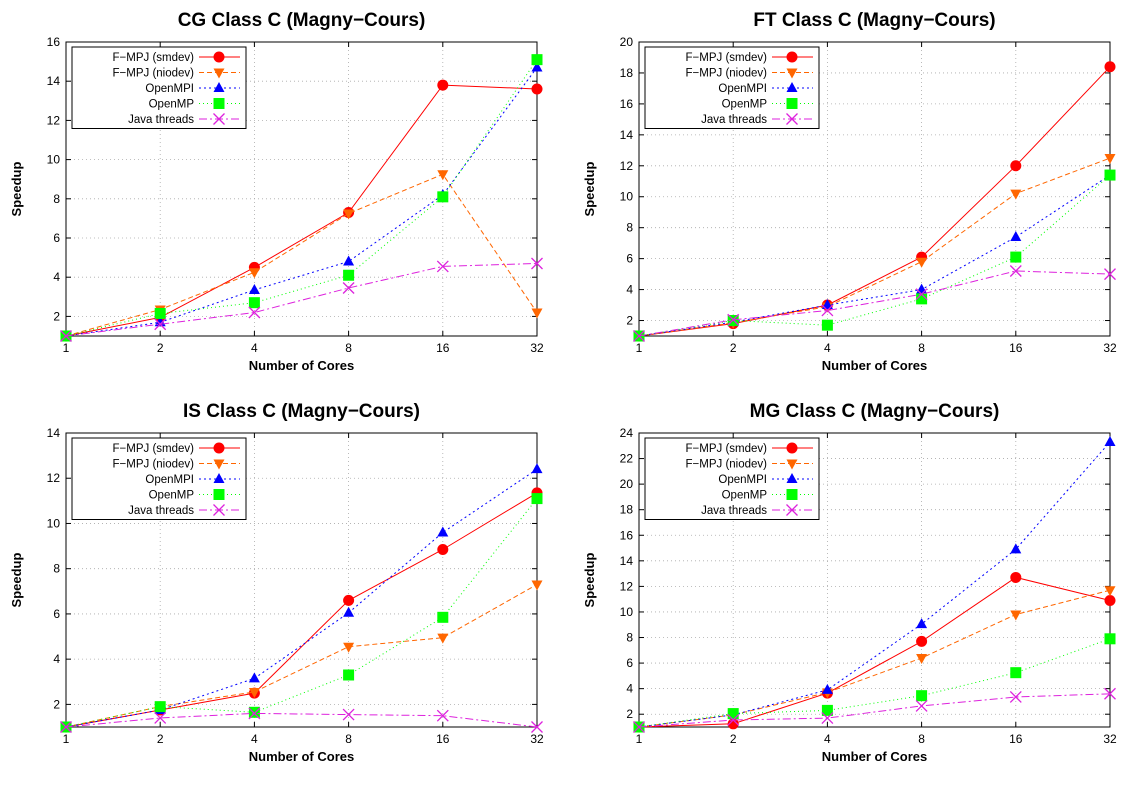 The height and width of the screenshot is (786, 1145). What do you see at coordinates (54, 433) in the screenshot?
I see `y-tick-label: 14` at bounding box center [54, 433].